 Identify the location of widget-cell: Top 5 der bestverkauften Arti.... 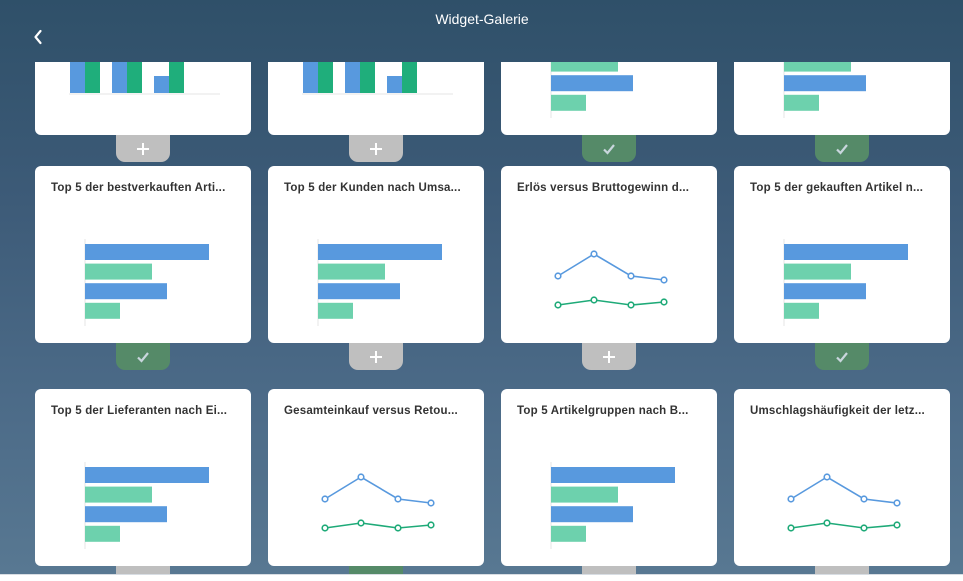
(143, 268).